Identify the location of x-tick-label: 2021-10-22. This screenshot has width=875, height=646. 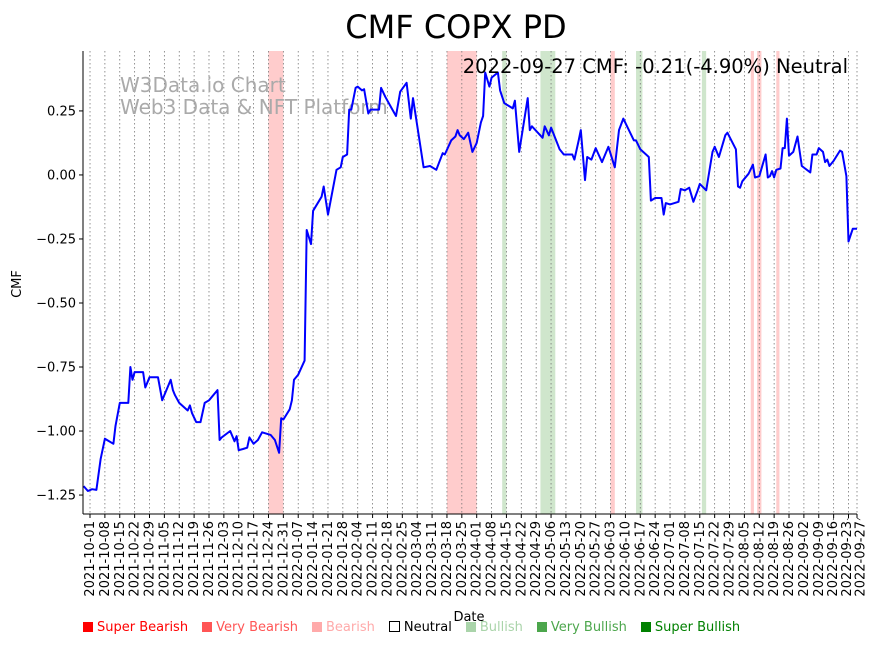
(135, 559).